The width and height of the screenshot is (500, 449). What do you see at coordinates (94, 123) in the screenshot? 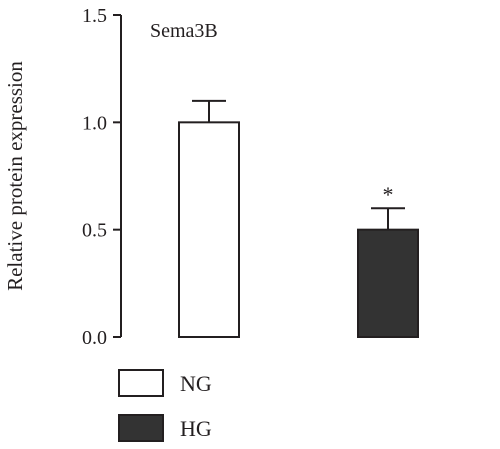
I see `y-tick-label: 1.0` at bounding box center [94, 123].